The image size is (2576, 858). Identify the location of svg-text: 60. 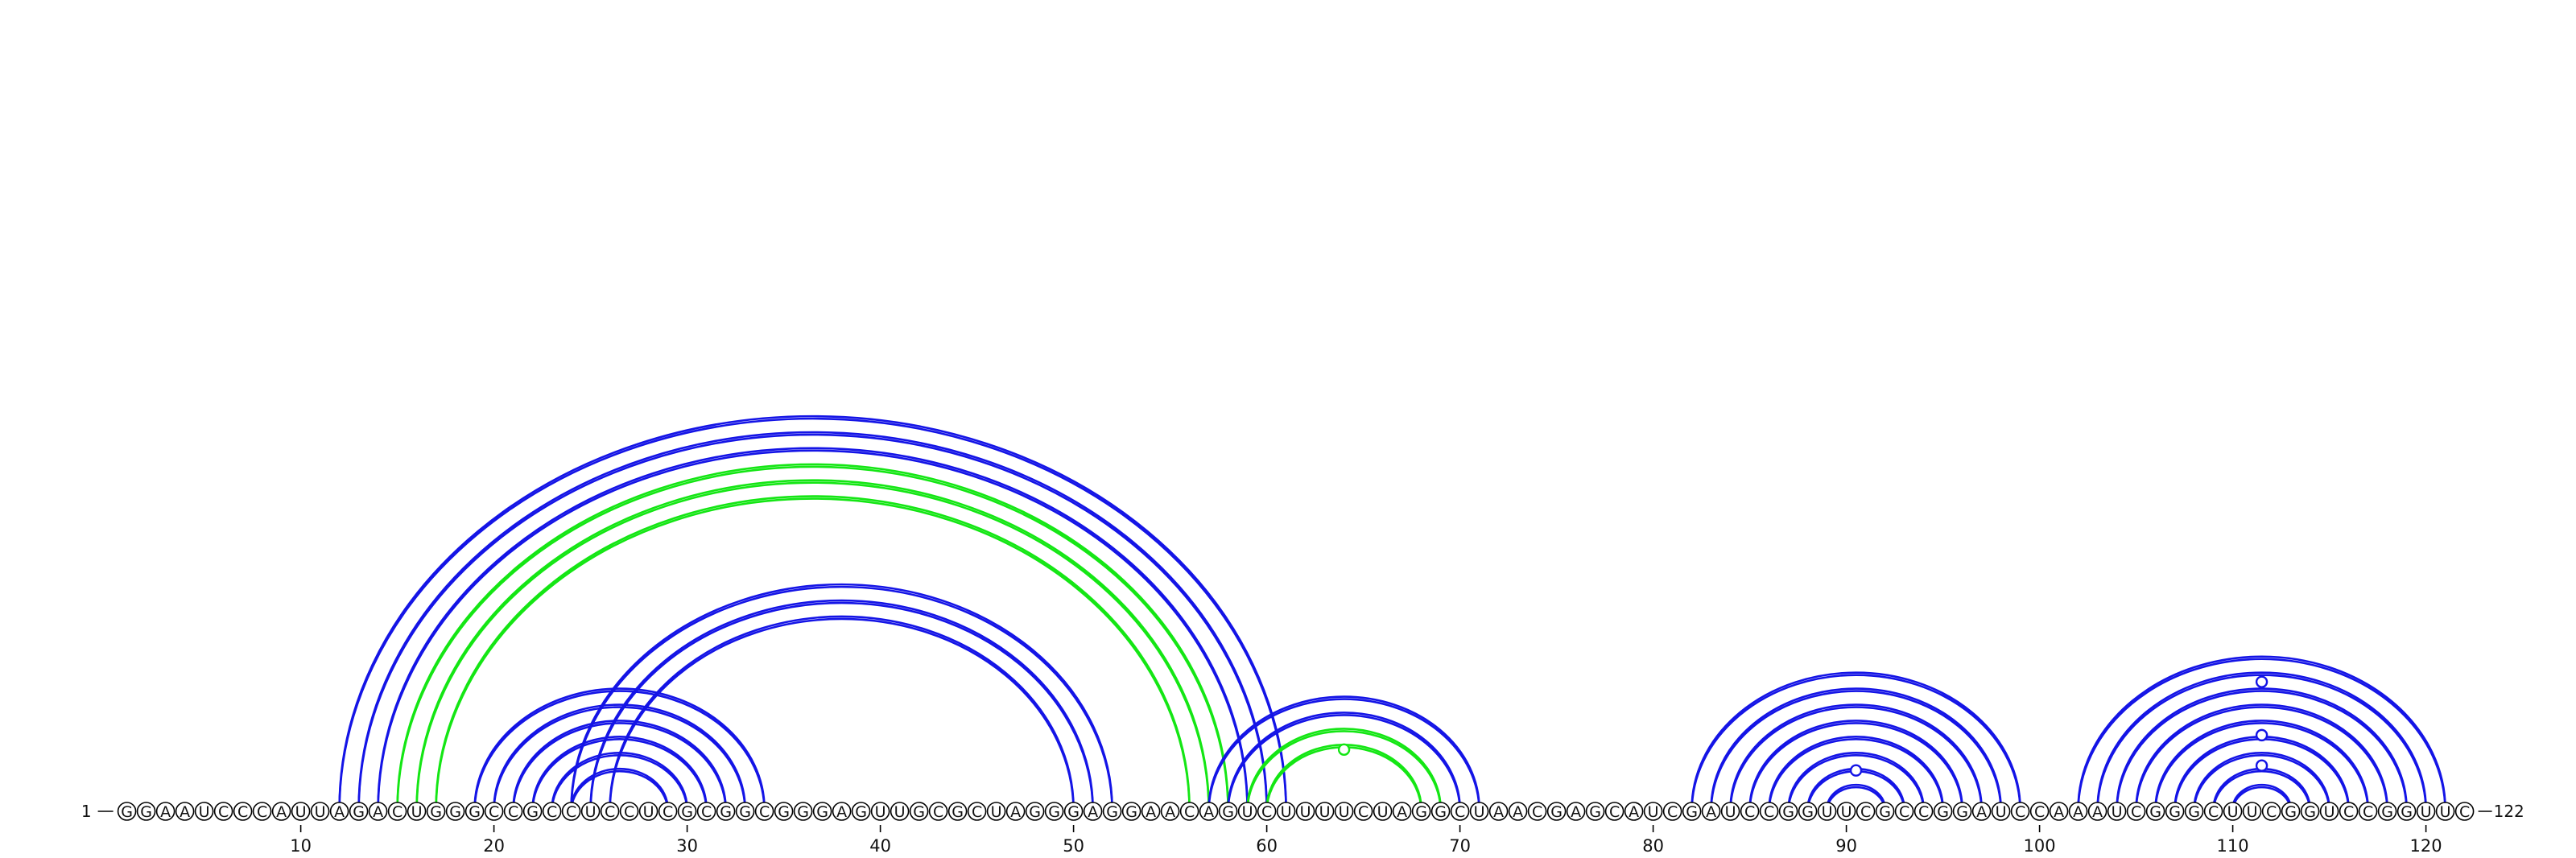
(1267, 846).